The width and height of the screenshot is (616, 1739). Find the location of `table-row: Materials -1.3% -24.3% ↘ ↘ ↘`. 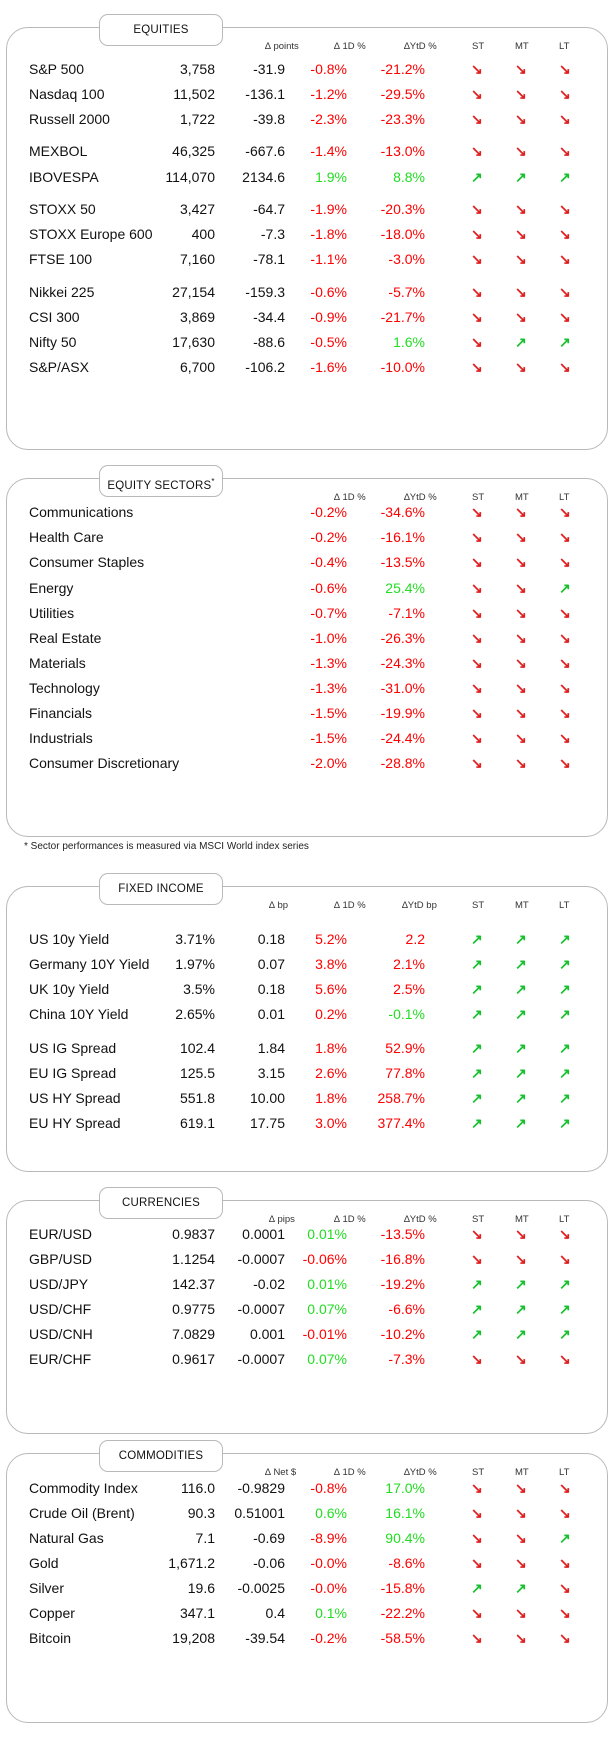

table-row: Materials -1.3% -24.3% ↘ ↘ ↘ is located at coordinates (307, 663).